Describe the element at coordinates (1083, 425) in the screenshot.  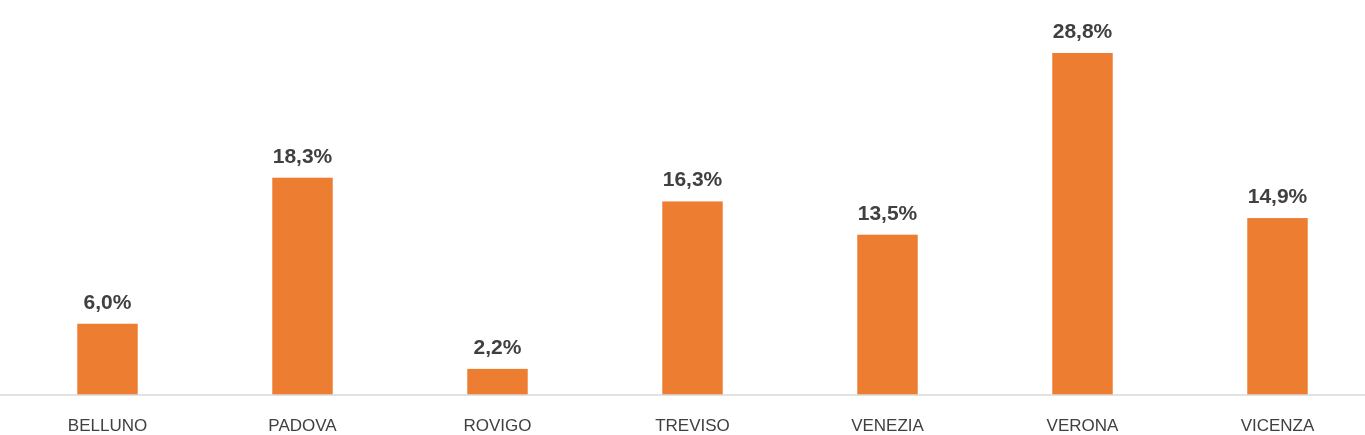
I see `x-tick-label: VERONA` at that location.